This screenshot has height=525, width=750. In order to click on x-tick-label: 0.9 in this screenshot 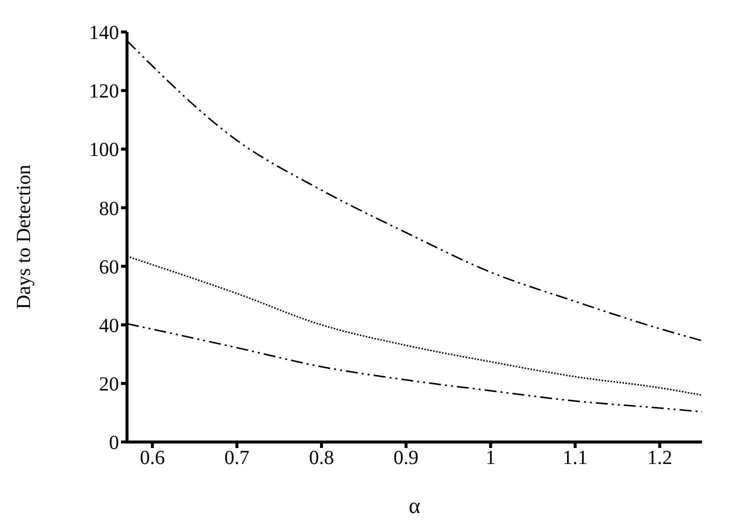, I will do `click(406, 458)`.